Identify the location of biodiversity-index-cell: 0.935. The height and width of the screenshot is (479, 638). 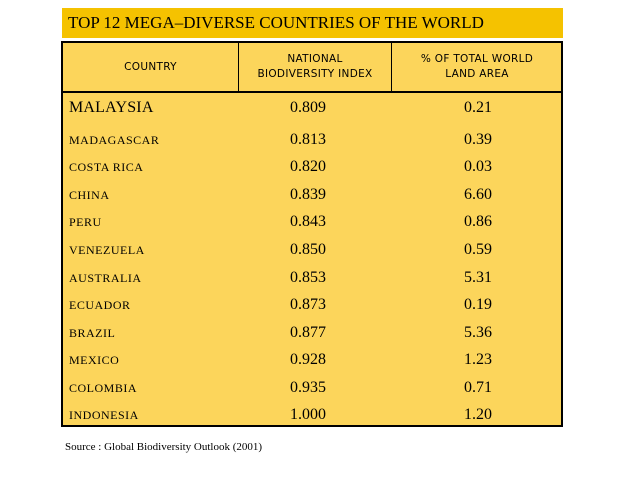
(308, 387).